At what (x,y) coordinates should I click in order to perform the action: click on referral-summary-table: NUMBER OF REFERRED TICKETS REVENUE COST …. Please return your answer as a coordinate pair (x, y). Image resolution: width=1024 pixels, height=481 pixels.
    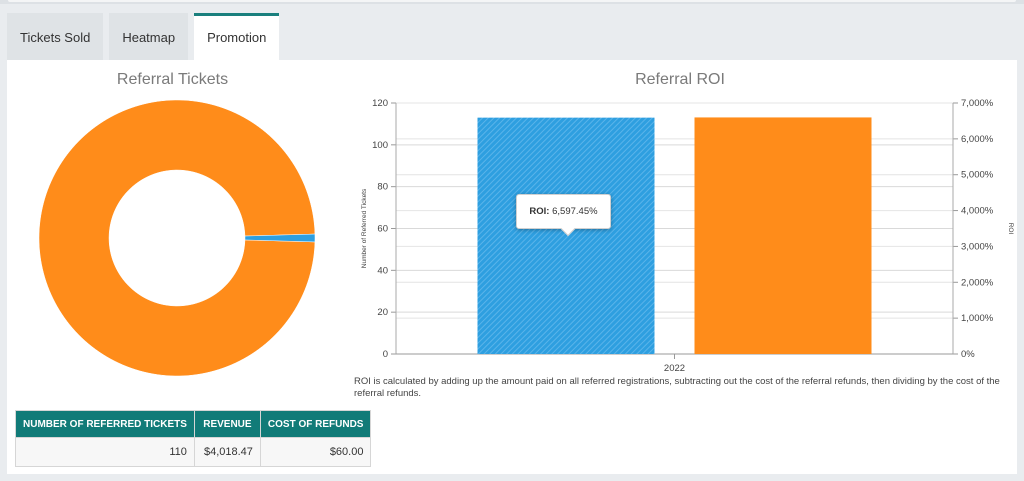
    Looking at the image, I should click on (193, 438).